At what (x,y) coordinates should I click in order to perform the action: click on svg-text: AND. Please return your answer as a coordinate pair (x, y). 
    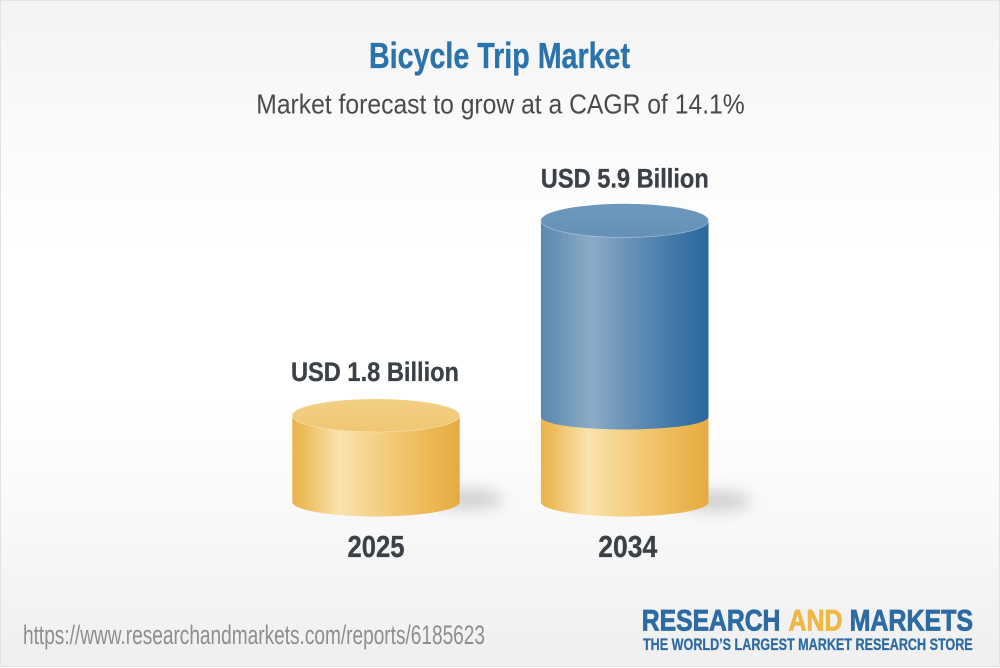
    Looking at the image, I should click on (816, 621).